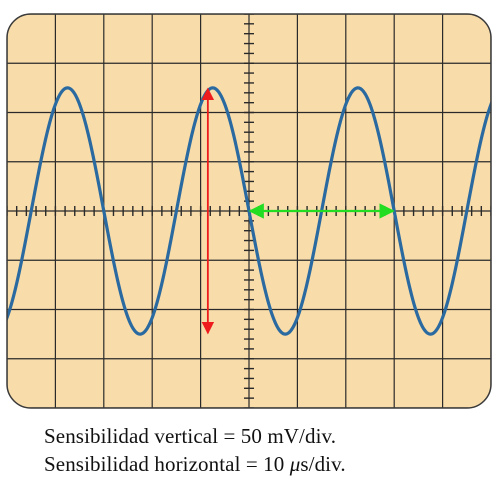  What do you see at coordinates (190, 436) in the screenshot?
I see `vertical-sensitivity-caption: Sensibilidad vertical = 50 mV/div.` at bounding box center [190, 436].